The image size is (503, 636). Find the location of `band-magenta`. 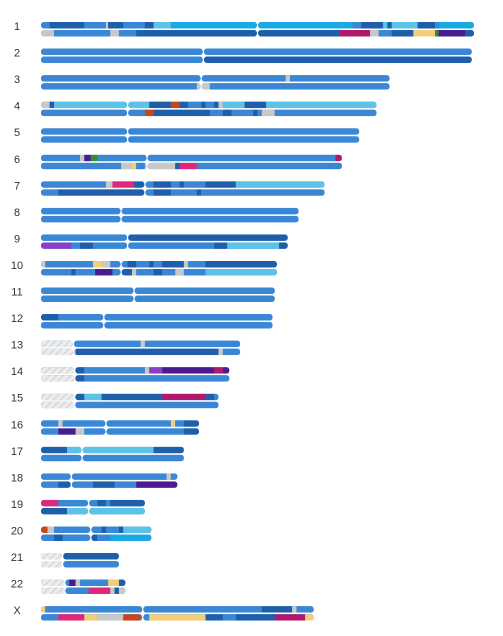

band-magenta is located at coordinates (338, 158).